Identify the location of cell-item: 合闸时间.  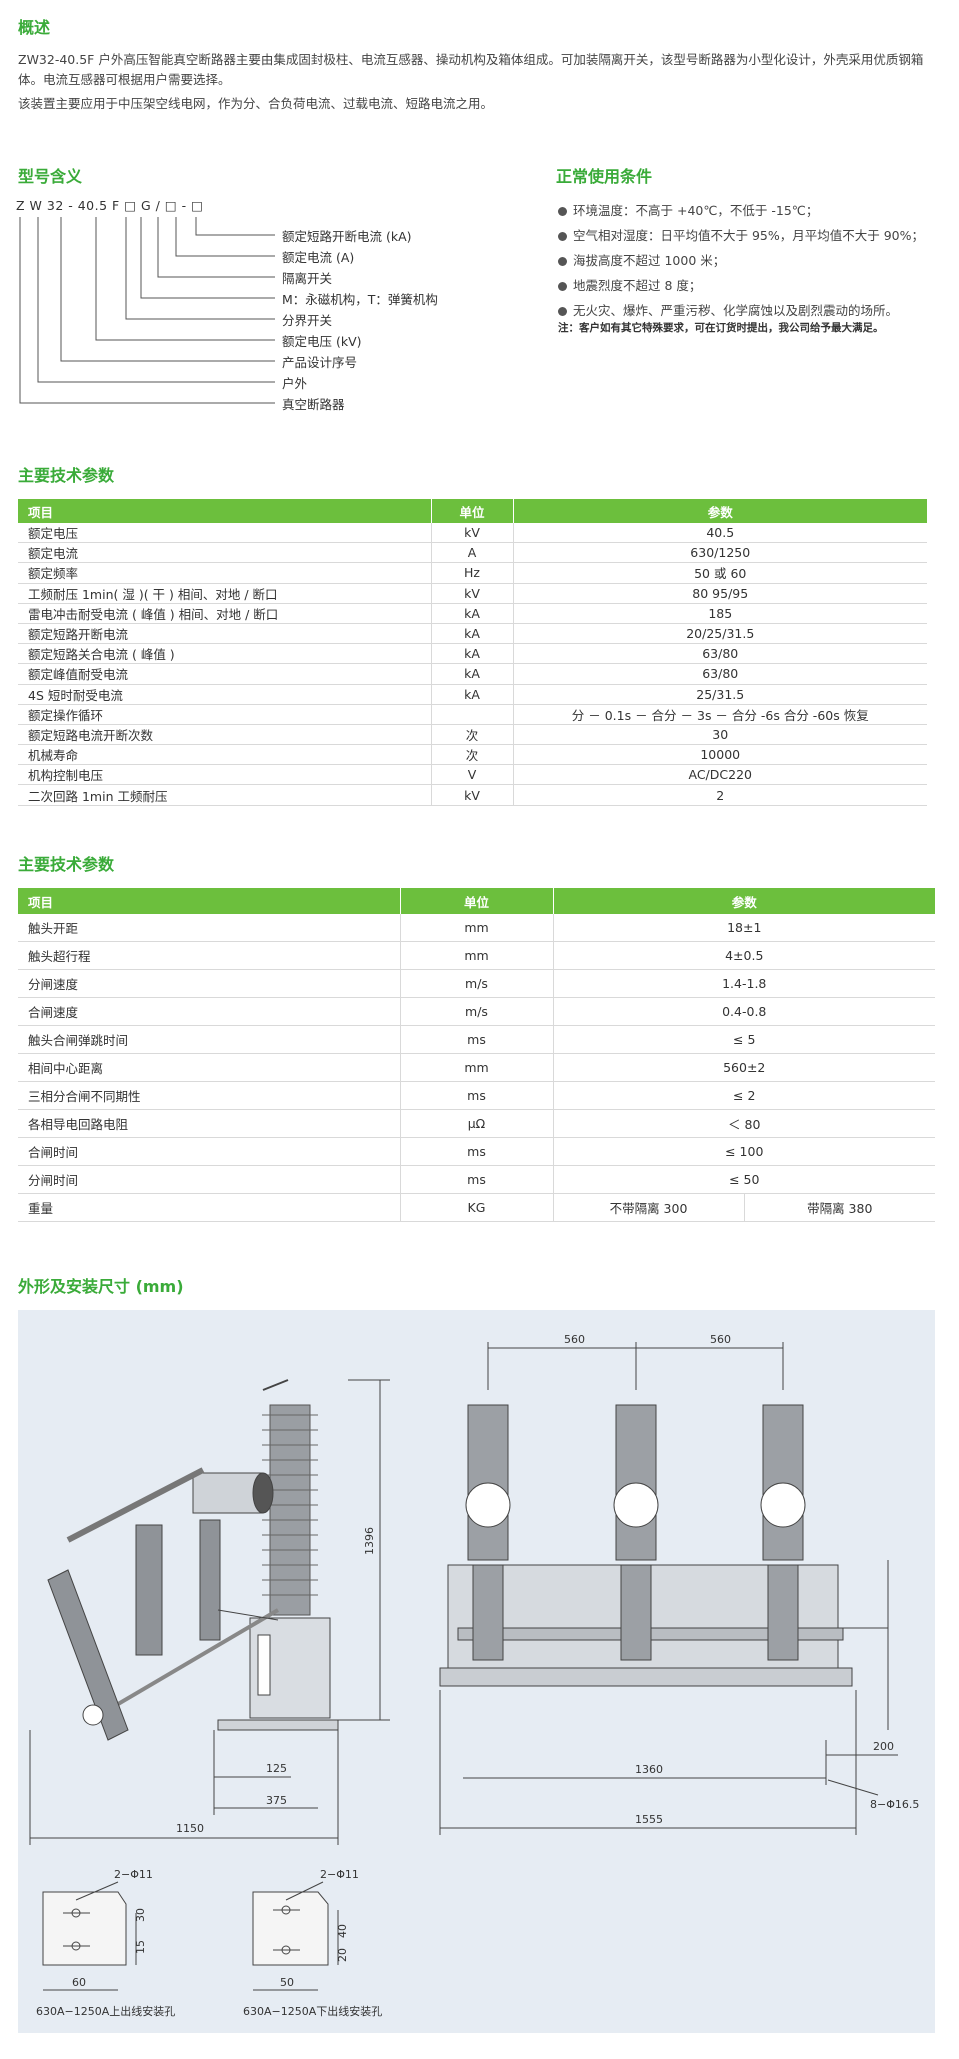
(209, 1151).